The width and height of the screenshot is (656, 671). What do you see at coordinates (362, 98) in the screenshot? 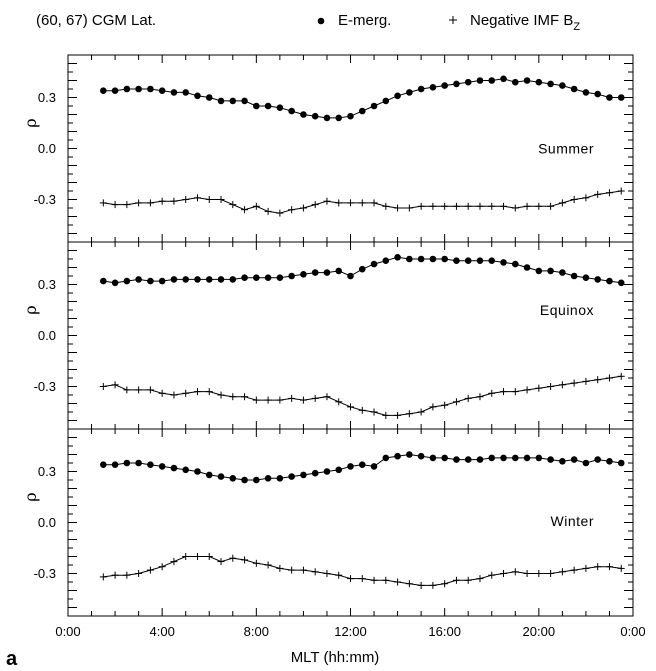
I see `series-emerg-summer` at bounding box center [362, 98].